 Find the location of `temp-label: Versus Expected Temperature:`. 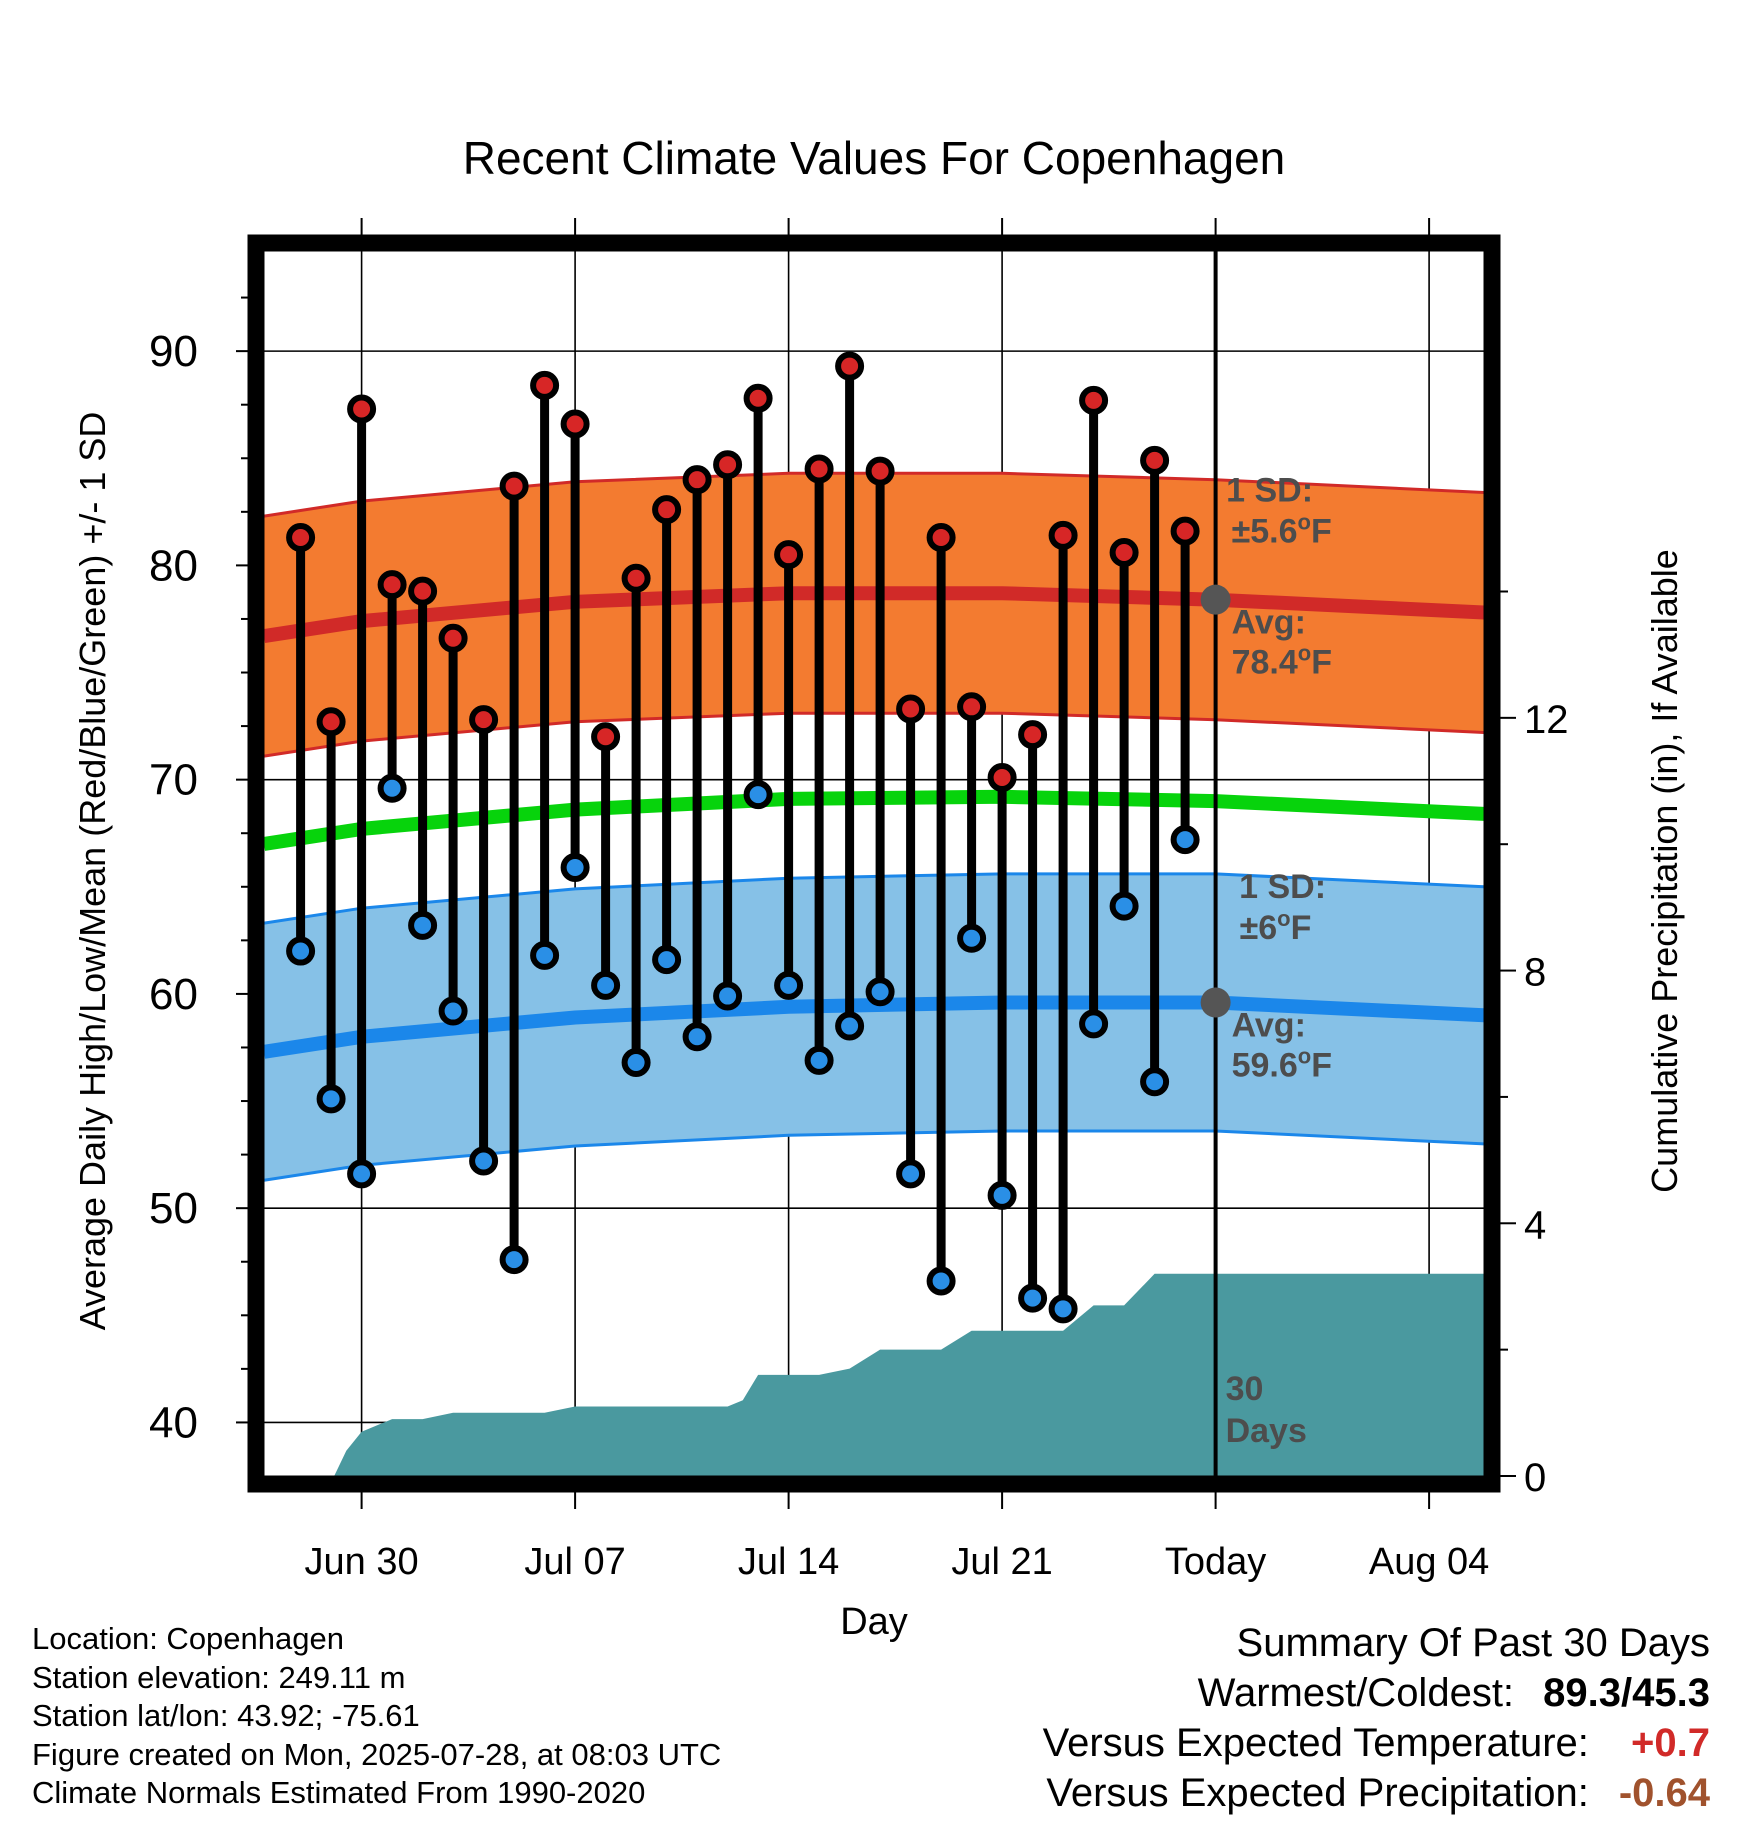

temp-label: Versus Expected Temperature: is located at coordinates (1315, 1743).